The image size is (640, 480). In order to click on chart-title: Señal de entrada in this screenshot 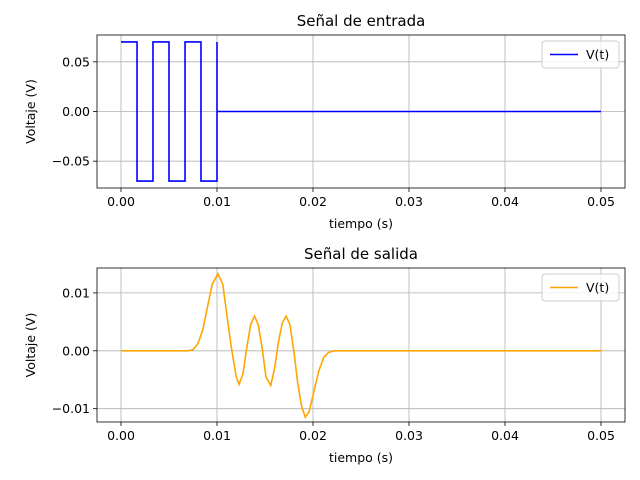, I will do `click(361, 21)`.